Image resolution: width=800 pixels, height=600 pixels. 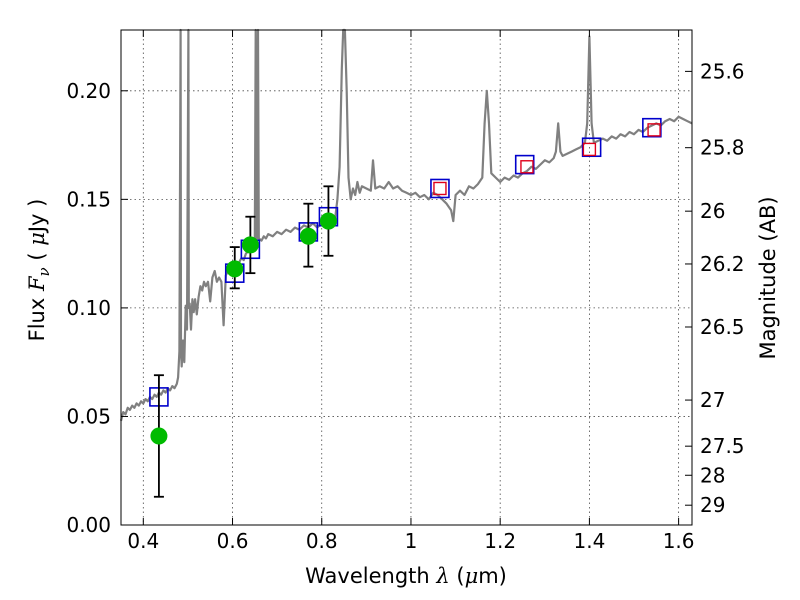 I want to click on magnitude-tick-label: 27, so click(x=712, y=400).